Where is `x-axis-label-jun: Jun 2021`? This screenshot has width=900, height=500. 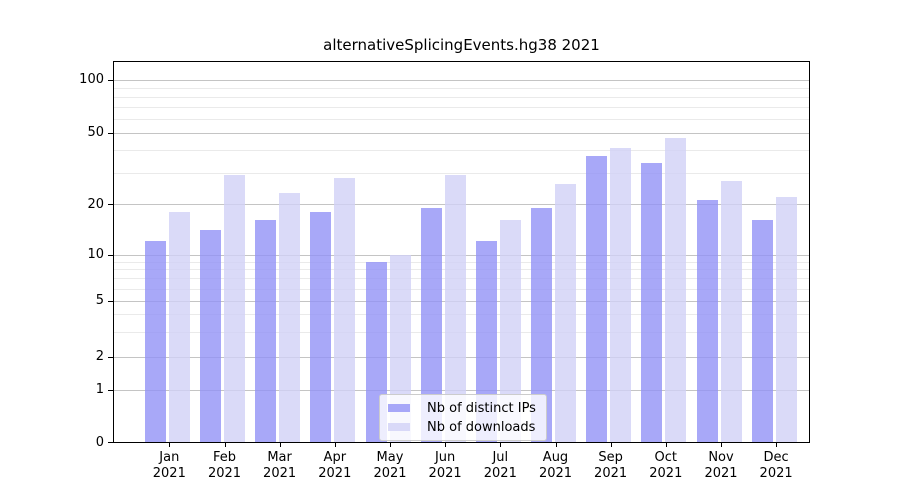 x-axis-label-jun: Jun 2021 is located at coordinates (445, 466).